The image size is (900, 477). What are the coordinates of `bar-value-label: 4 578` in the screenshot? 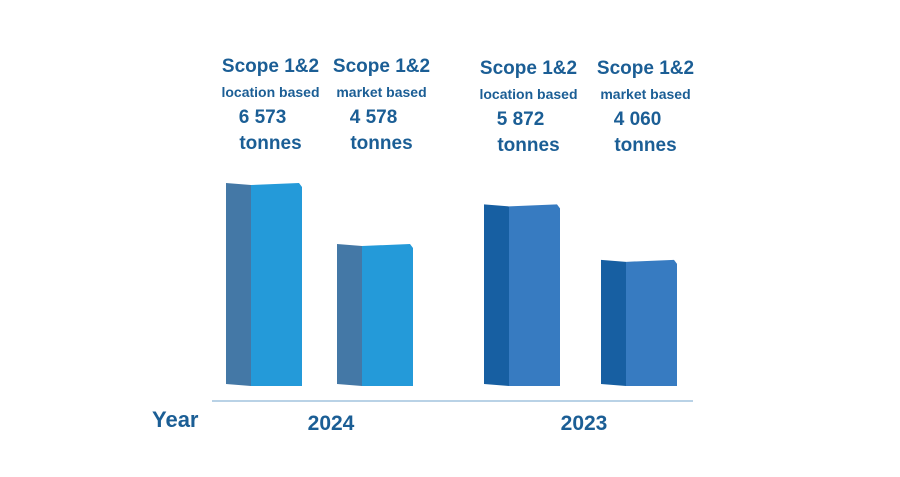 It's located at (374, 117).